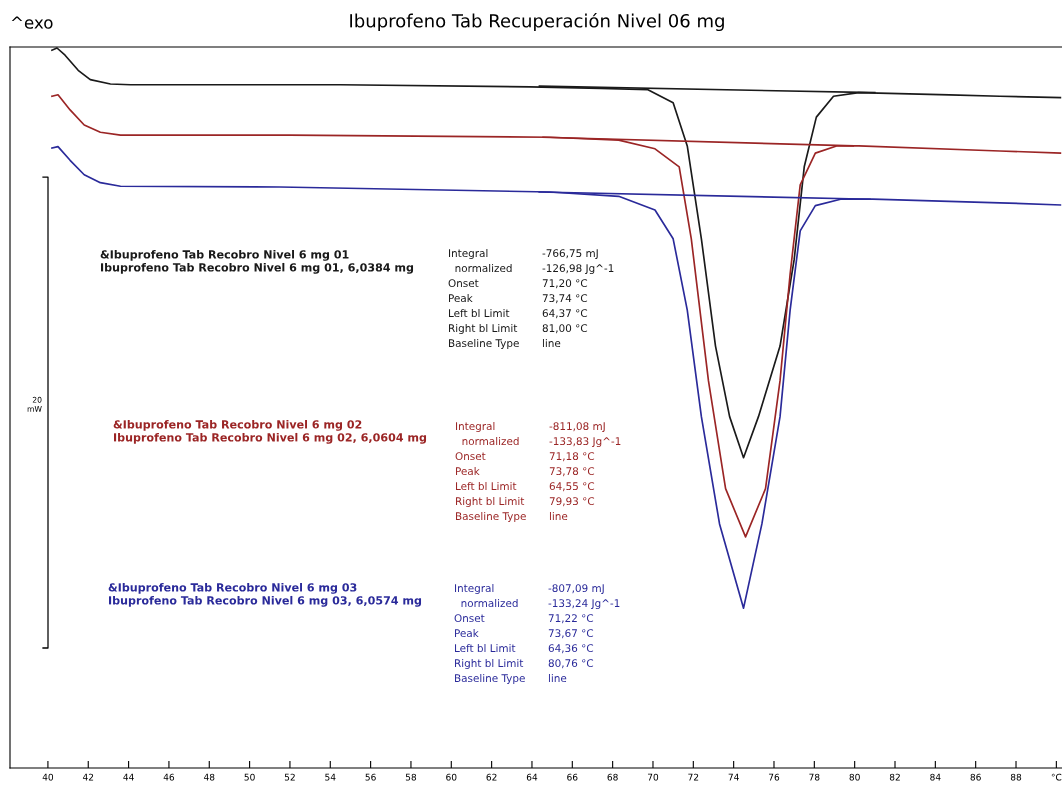  I want to click on x-tick-label: 78, so click(814, 777).